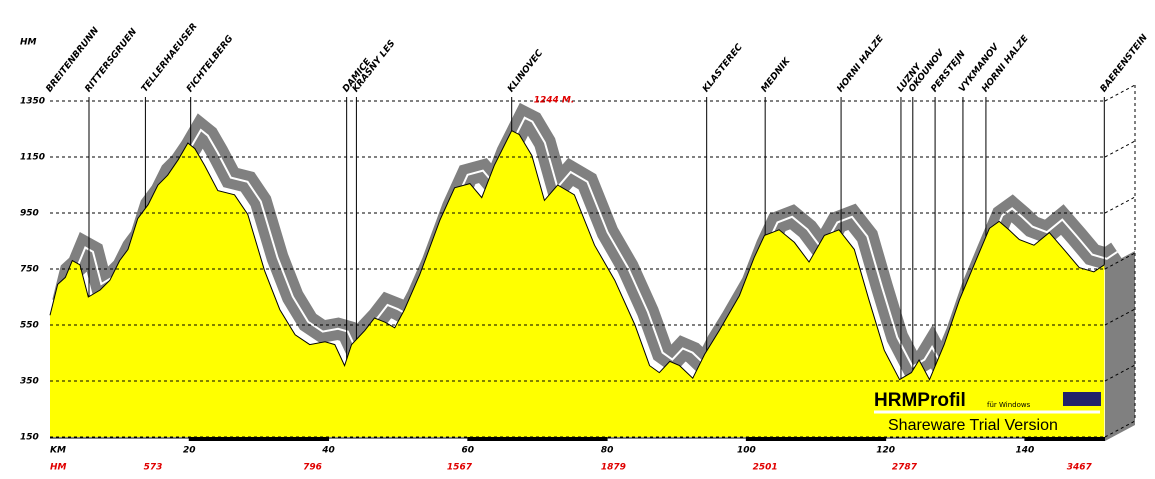  Describe the element at coordinates (460, 468) in the screenshot. I see `ascent-value: 1567` at that location.